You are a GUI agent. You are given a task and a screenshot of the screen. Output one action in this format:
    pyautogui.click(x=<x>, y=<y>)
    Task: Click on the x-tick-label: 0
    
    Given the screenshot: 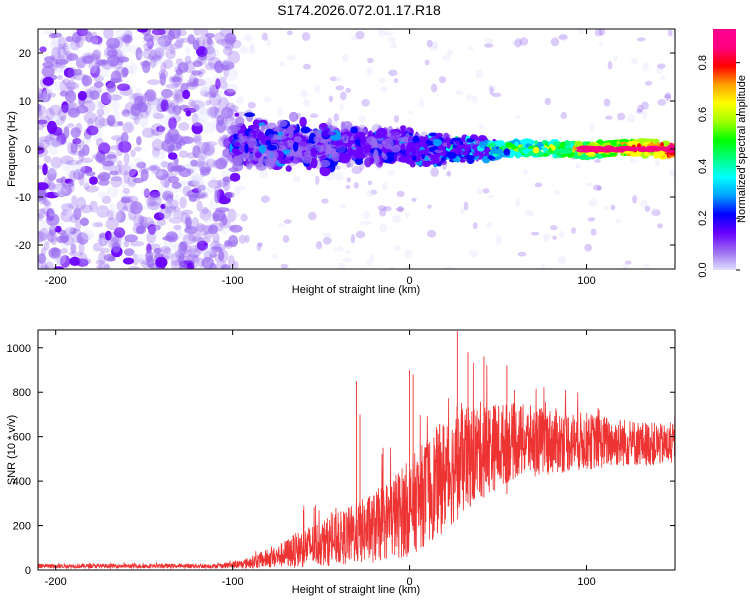 What is the action you would take?
    pyautogui.click(x=410, y=281)
    